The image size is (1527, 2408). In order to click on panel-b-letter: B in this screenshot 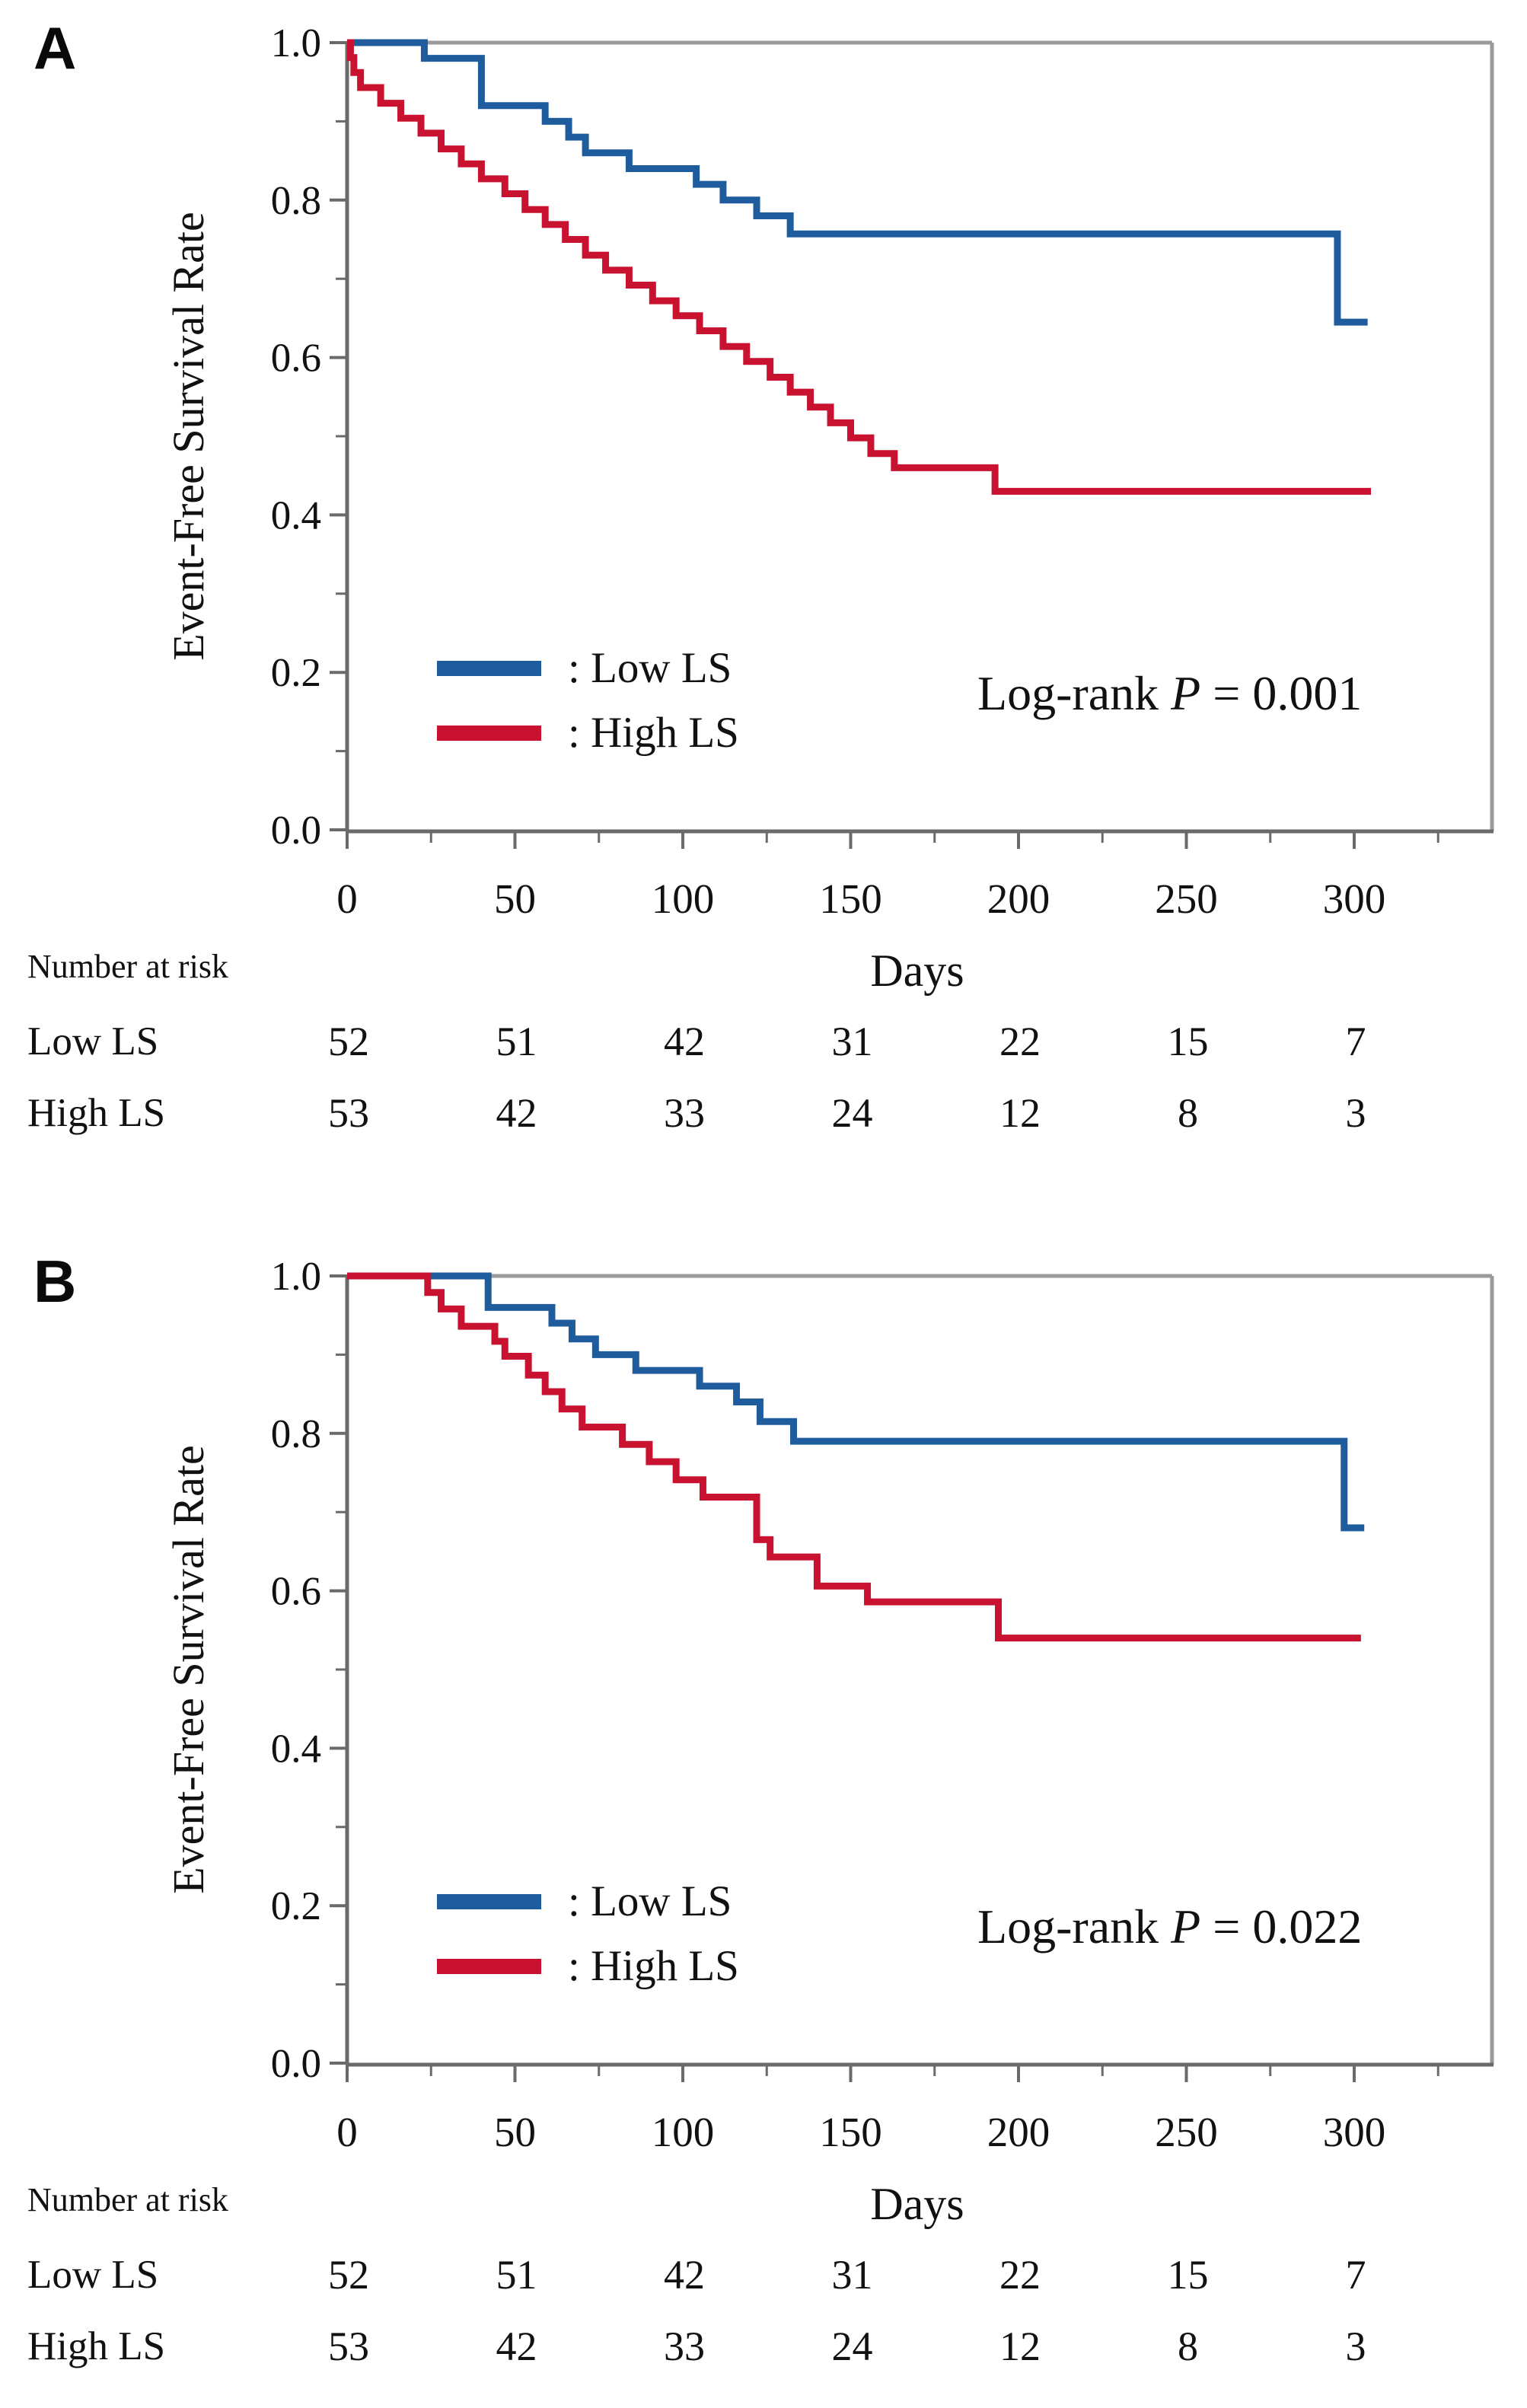, I will do `click(55, 1281)`.